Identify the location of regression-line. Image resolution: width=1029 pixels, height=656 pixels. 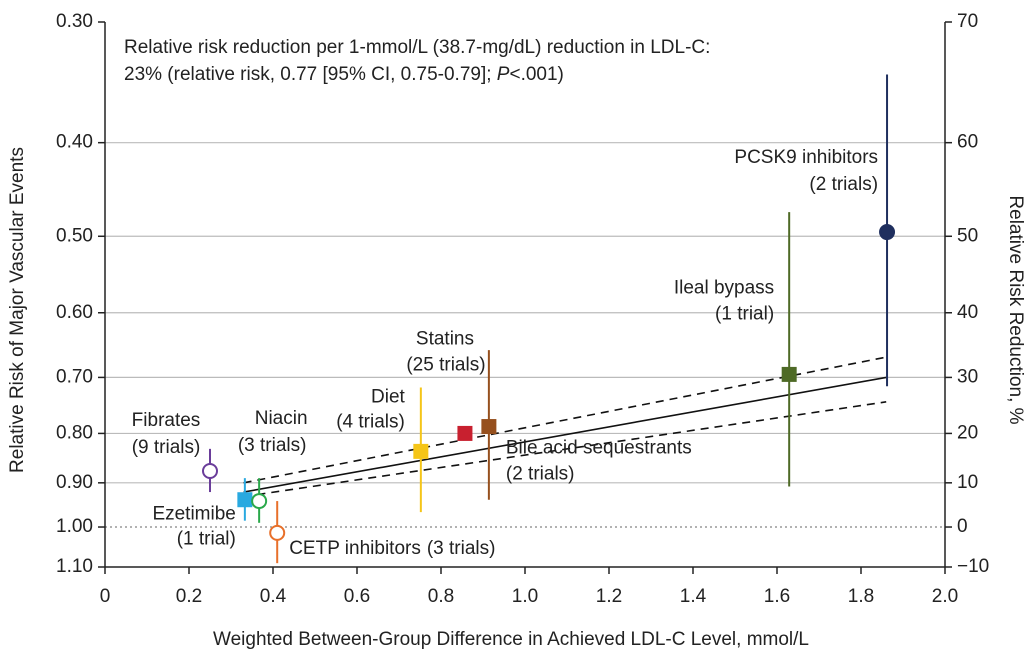
(565, 434).